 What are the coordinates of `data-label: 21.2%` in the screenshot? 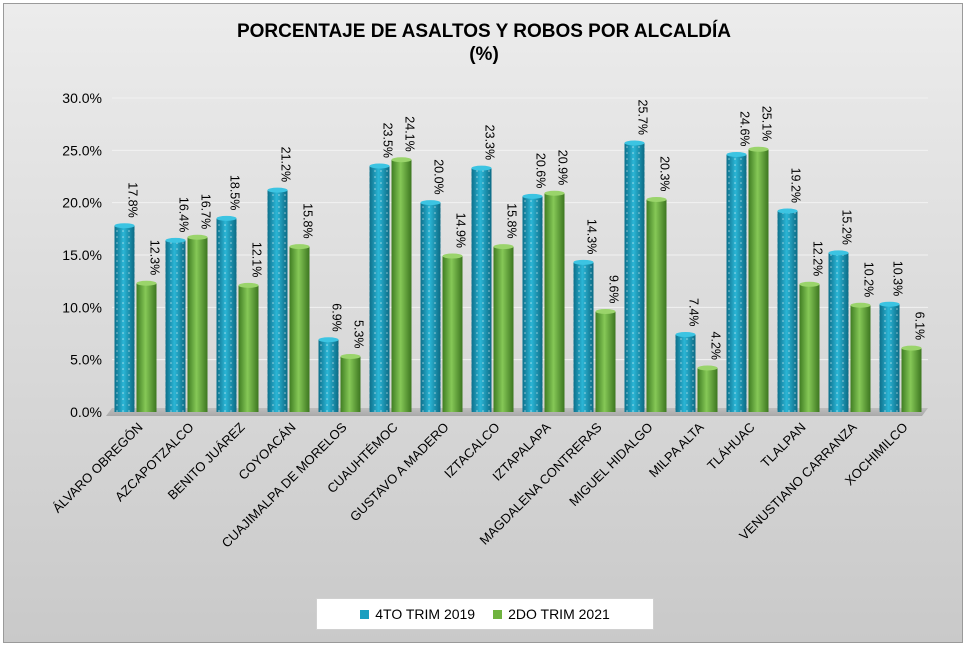 It's located at (286, 164).